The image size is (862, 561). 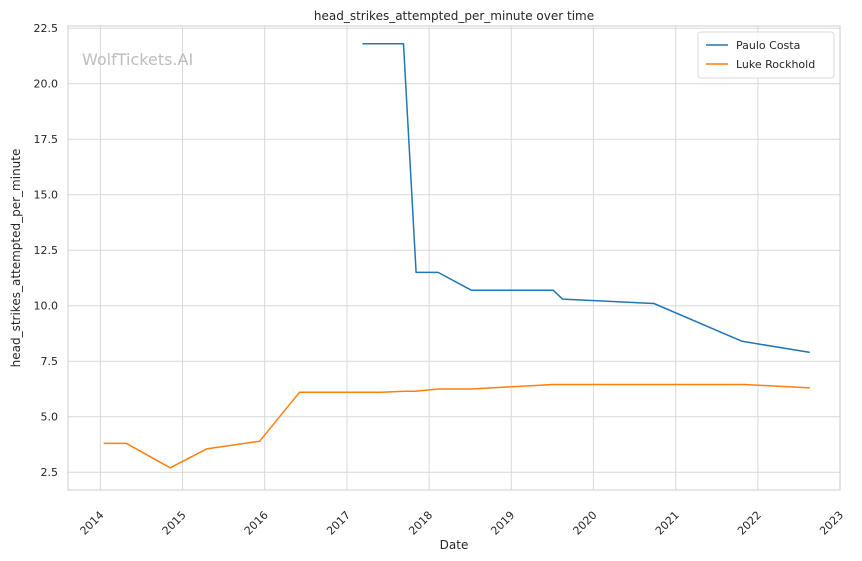 I want to click on y-tick-label: 17.5, so click(x=46, y=139).